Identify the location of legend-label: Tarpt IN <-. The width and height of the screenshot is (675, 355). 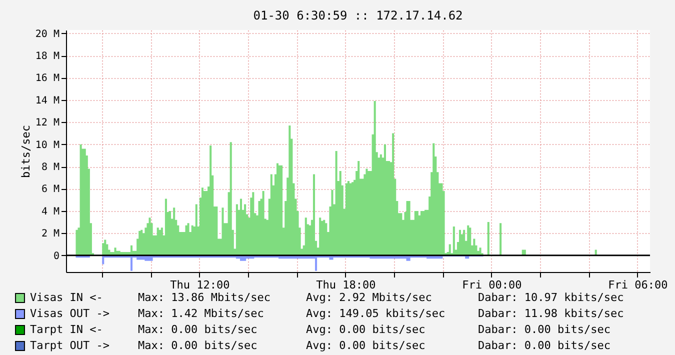
(66, 329).